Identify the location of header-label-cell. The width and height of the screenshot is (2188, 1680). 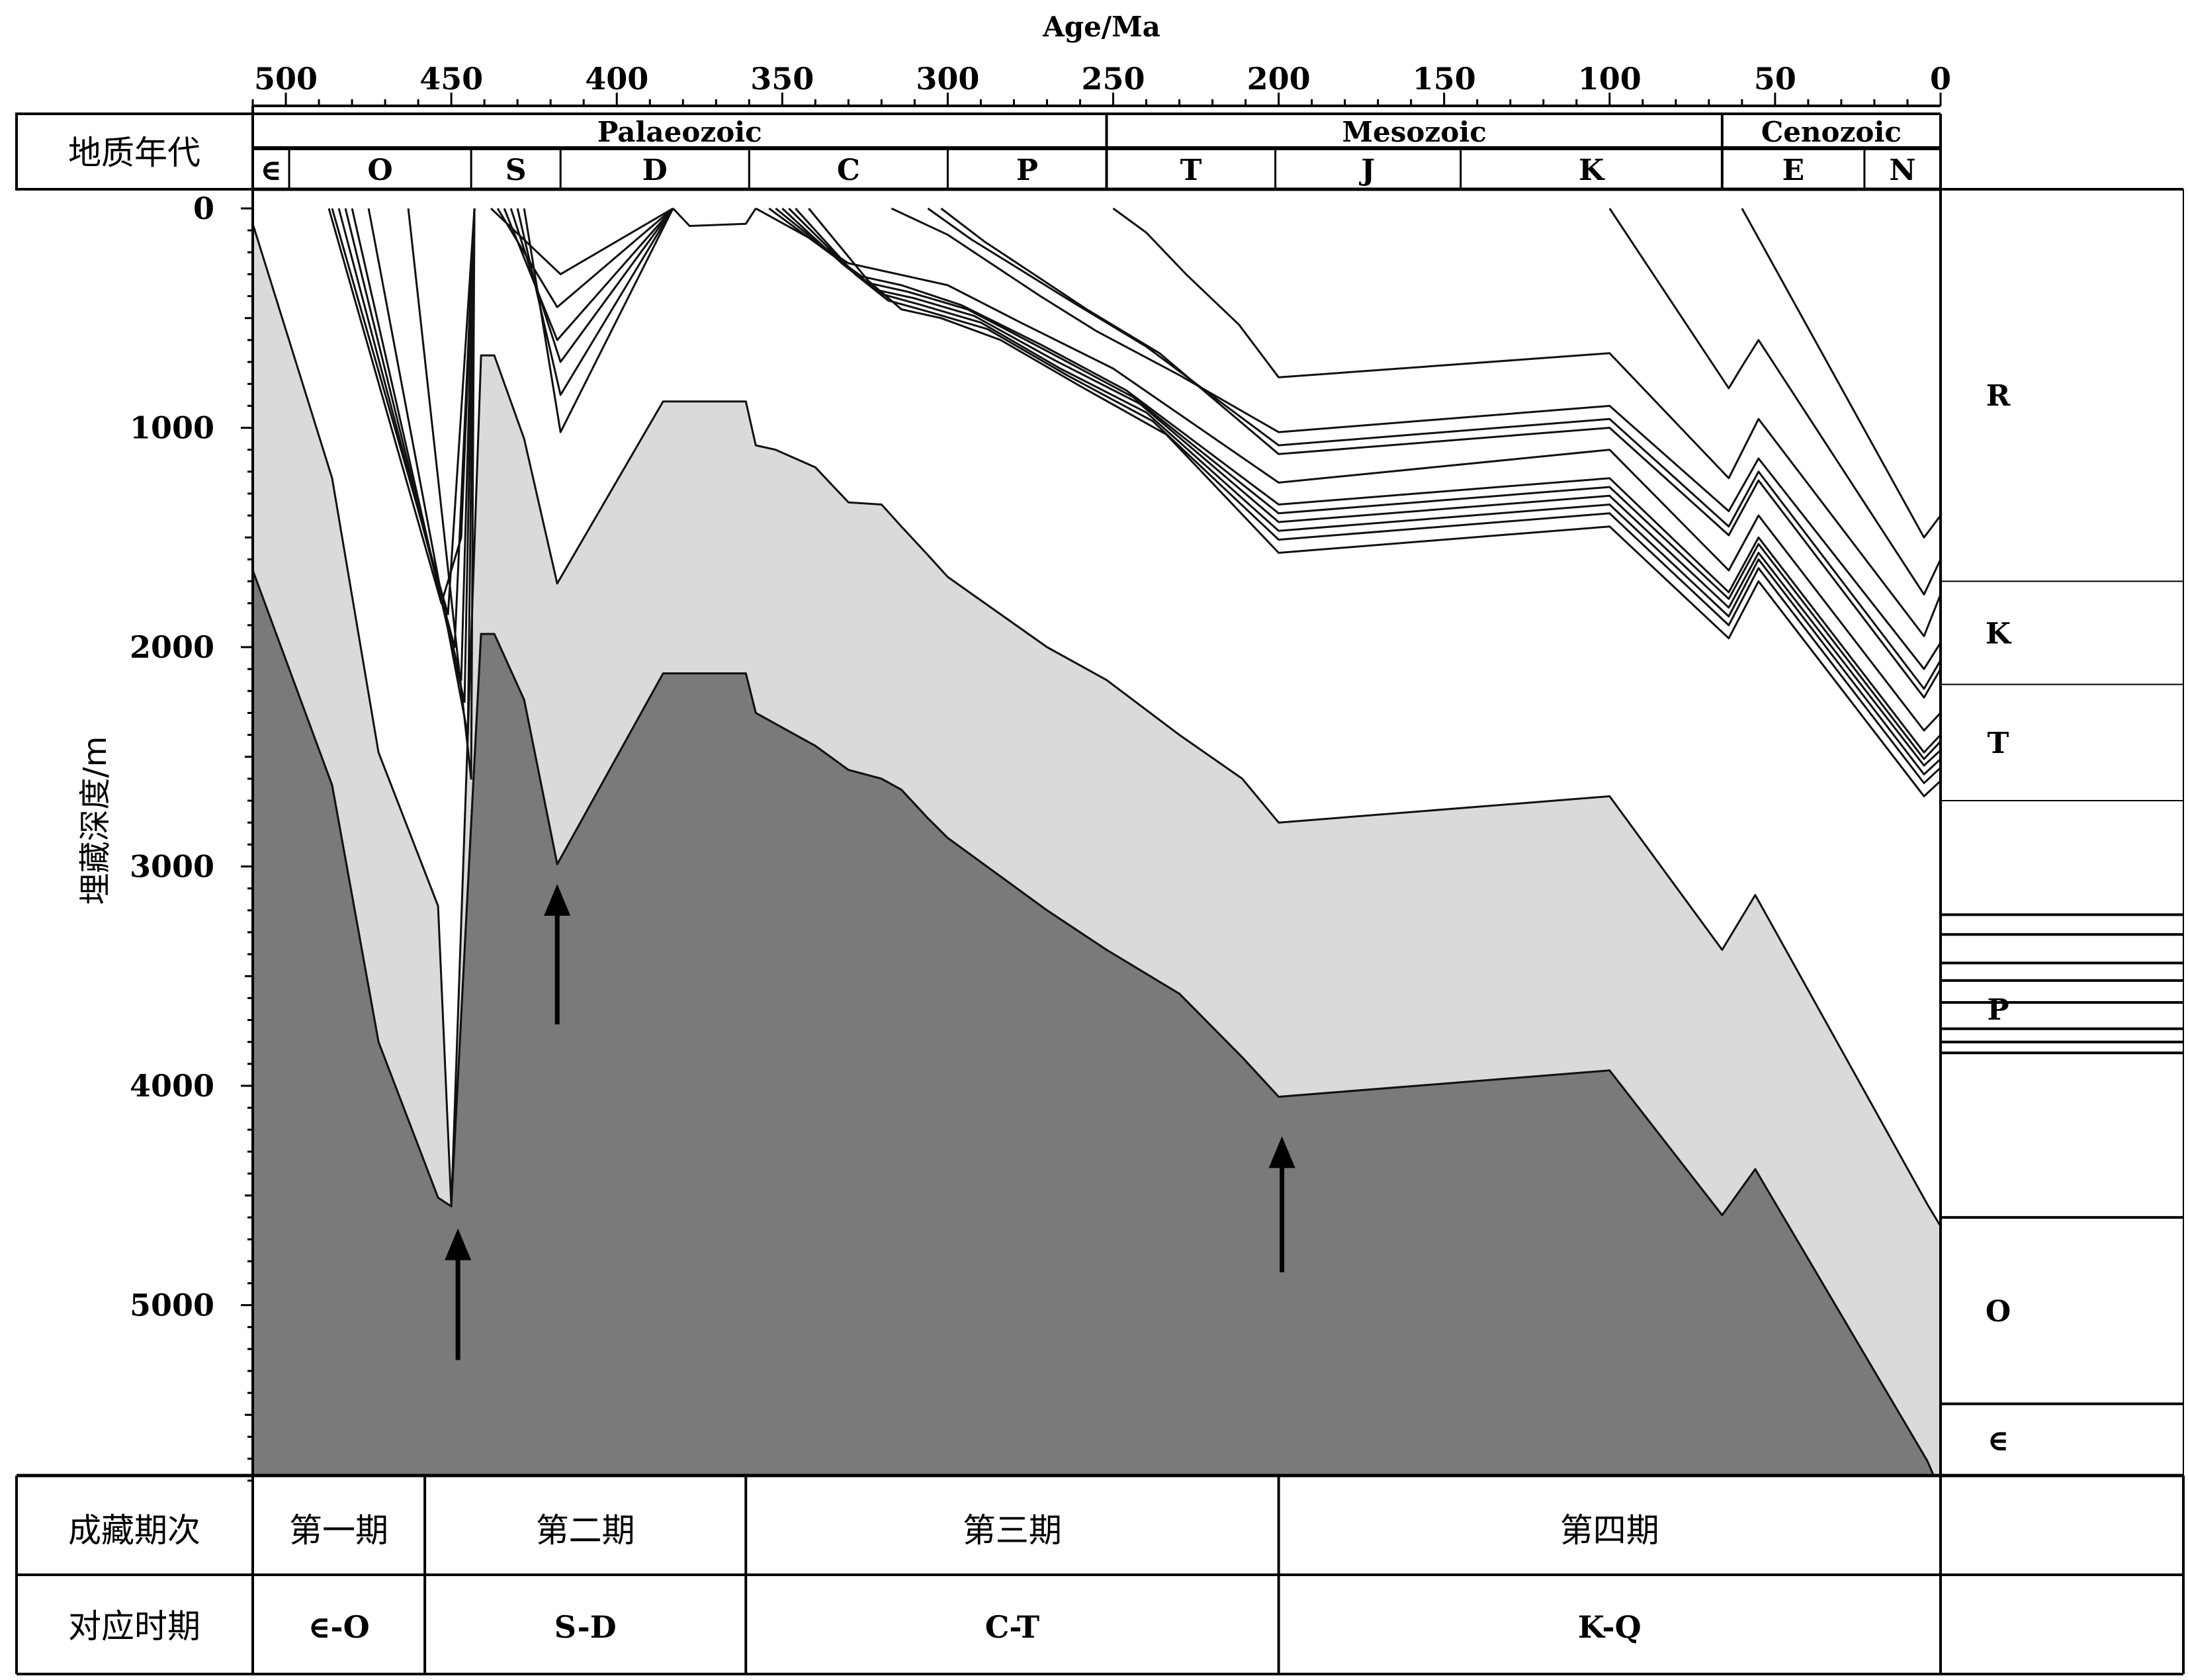
(134, 151).